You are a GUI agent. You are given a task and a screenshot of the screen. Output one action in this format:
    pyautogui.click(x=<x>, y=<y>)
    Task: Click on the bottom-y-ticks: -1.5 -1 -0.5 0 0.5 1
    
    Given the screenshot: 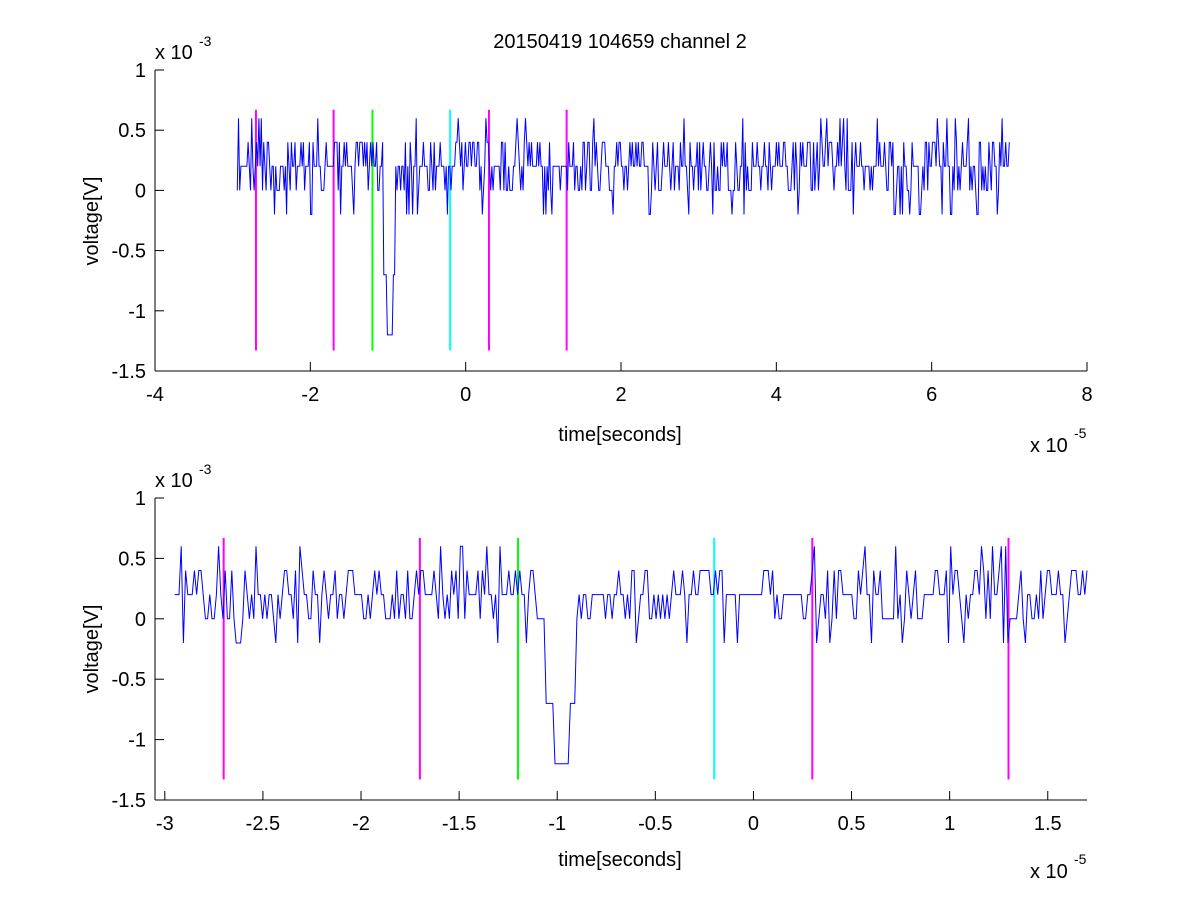 What is the action you would take?
    pyautogui.click(x=138, y=650)
    